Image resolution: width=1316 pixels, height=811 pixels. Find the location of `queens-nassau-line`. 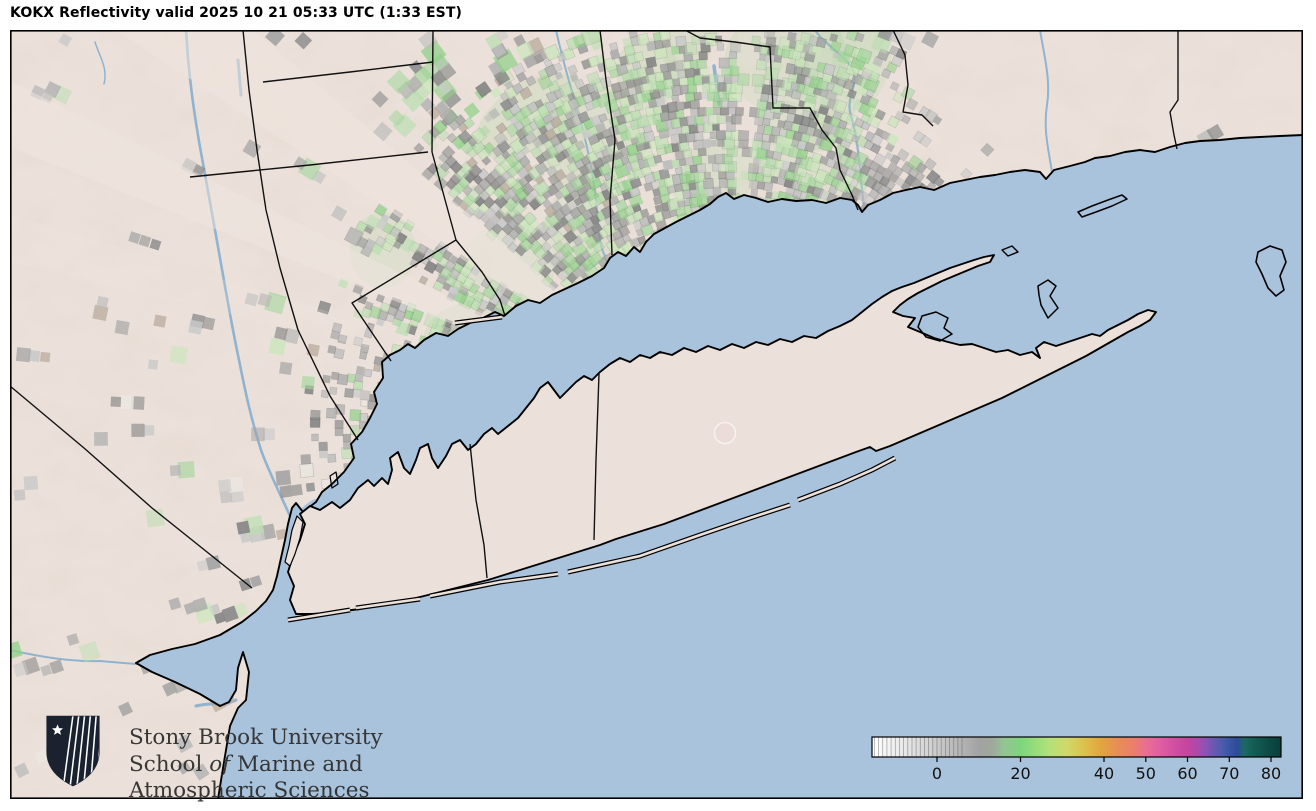

queens-nassau-line is located at coordinates (478, 511).